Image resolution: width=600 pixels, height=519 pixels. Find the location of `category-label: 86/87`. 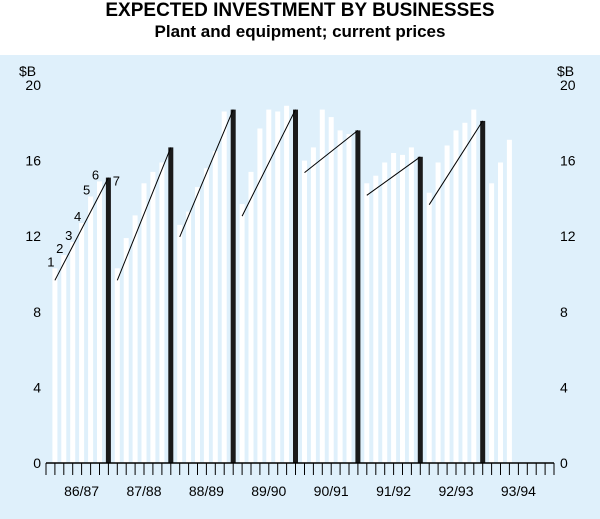

category-label: 86/87 is located at coordinates (81, 491).